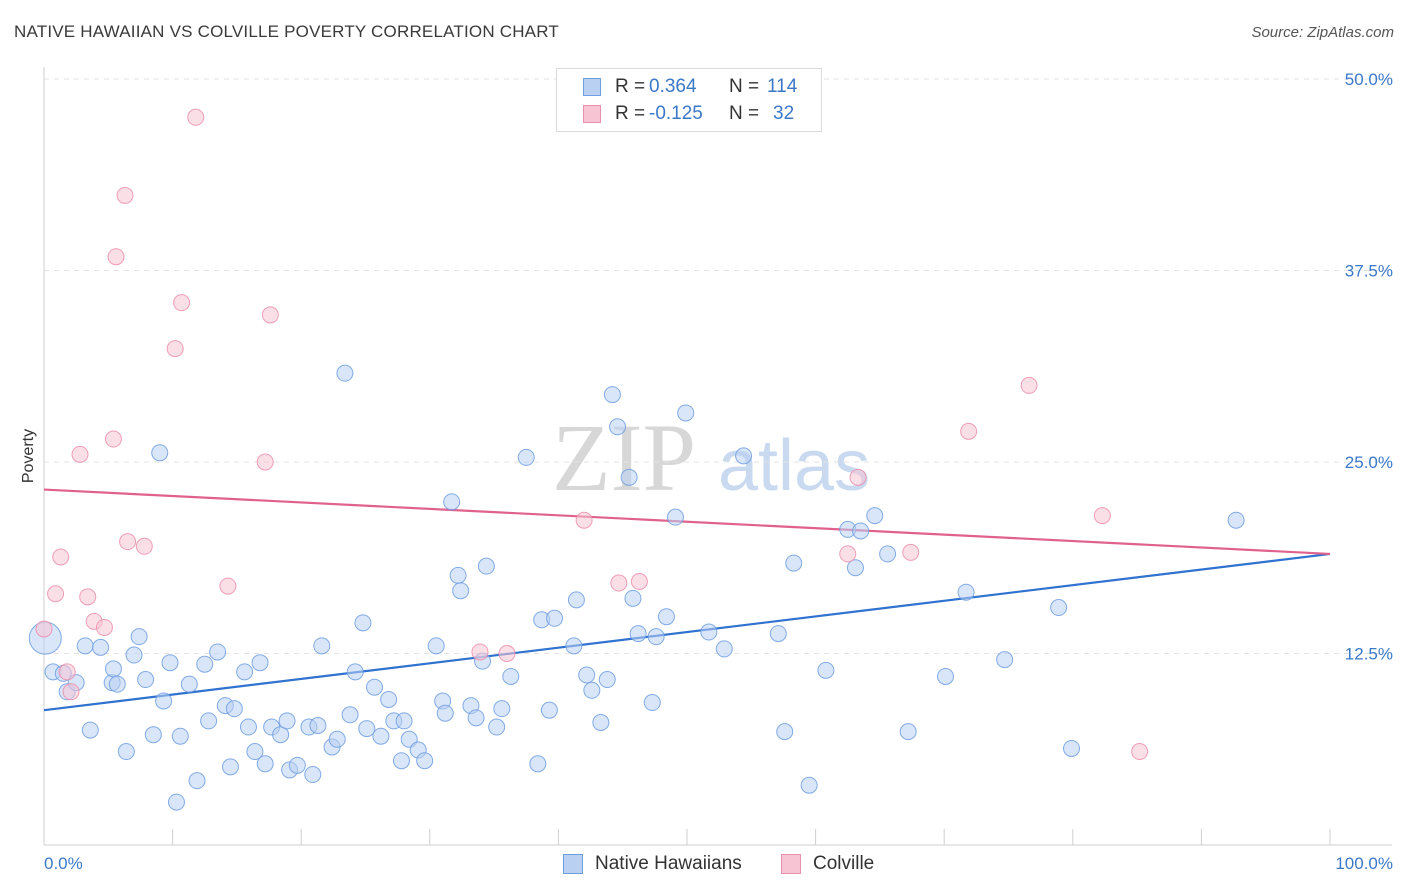  Describe the element at coordinates (573, 864) in the screenshot. I see `bottom-legend-swatch-blue` at that location.